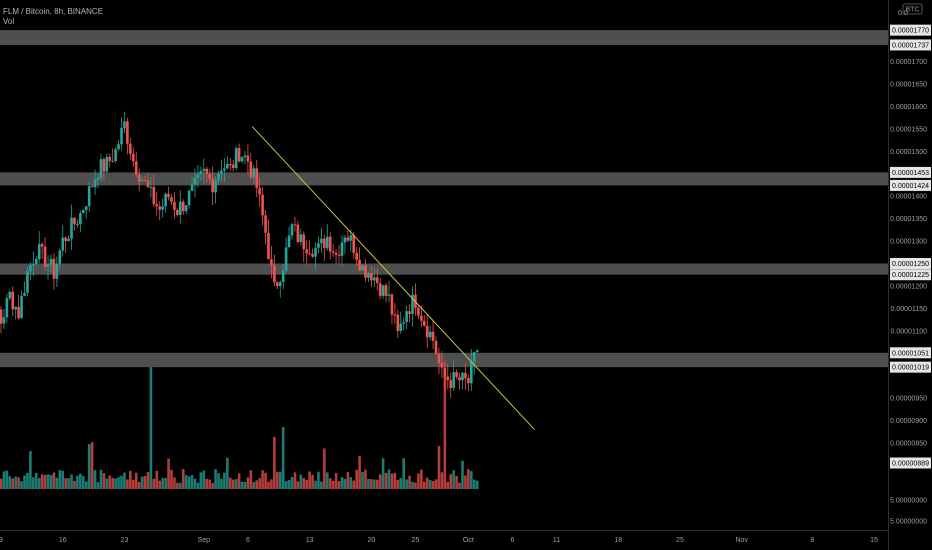 This screenshot has height=550, width=932. I want to click on price-tick-label: 0.00001150, so click(909, 309).